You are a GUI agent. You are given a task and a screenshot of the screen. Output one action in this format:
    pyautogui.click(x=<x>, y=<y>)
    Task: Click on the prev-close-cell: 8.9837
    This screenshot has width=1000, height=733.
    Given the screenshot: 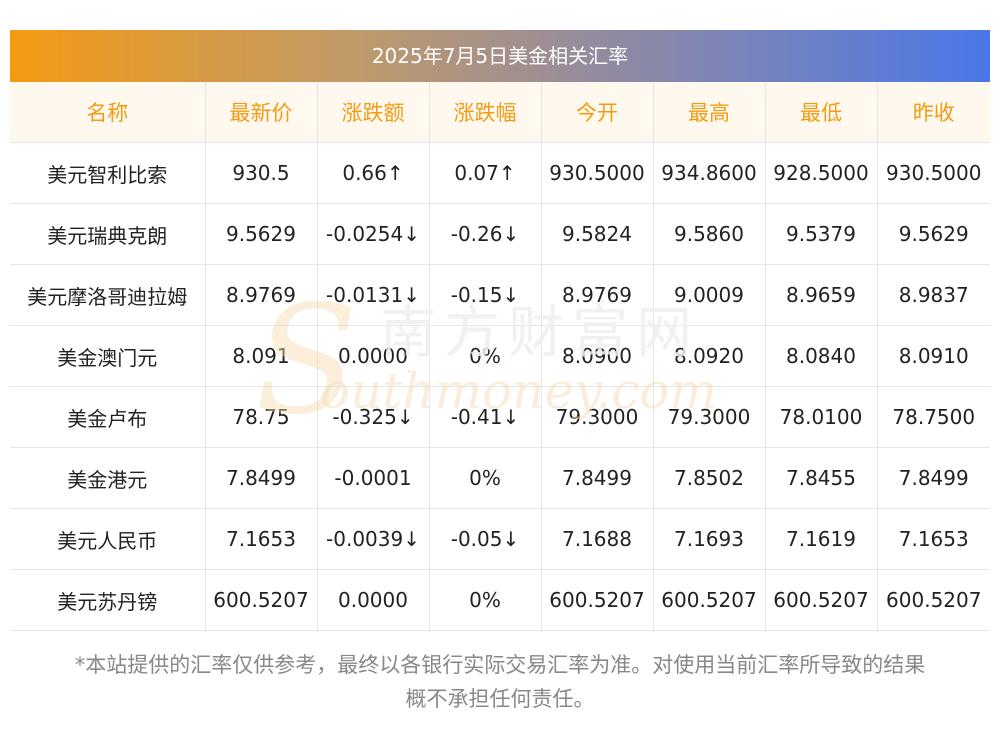 What is the action you would take?
    pyautogui.click(x=933, y=295)
    